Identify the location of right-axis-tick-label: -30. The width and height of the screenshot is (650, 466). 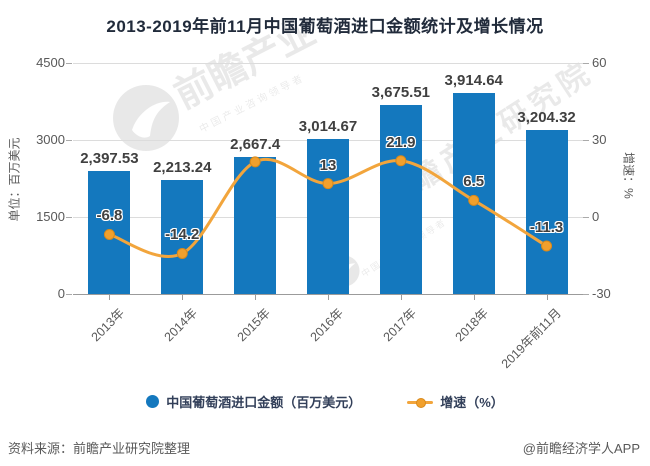
(601, 293).